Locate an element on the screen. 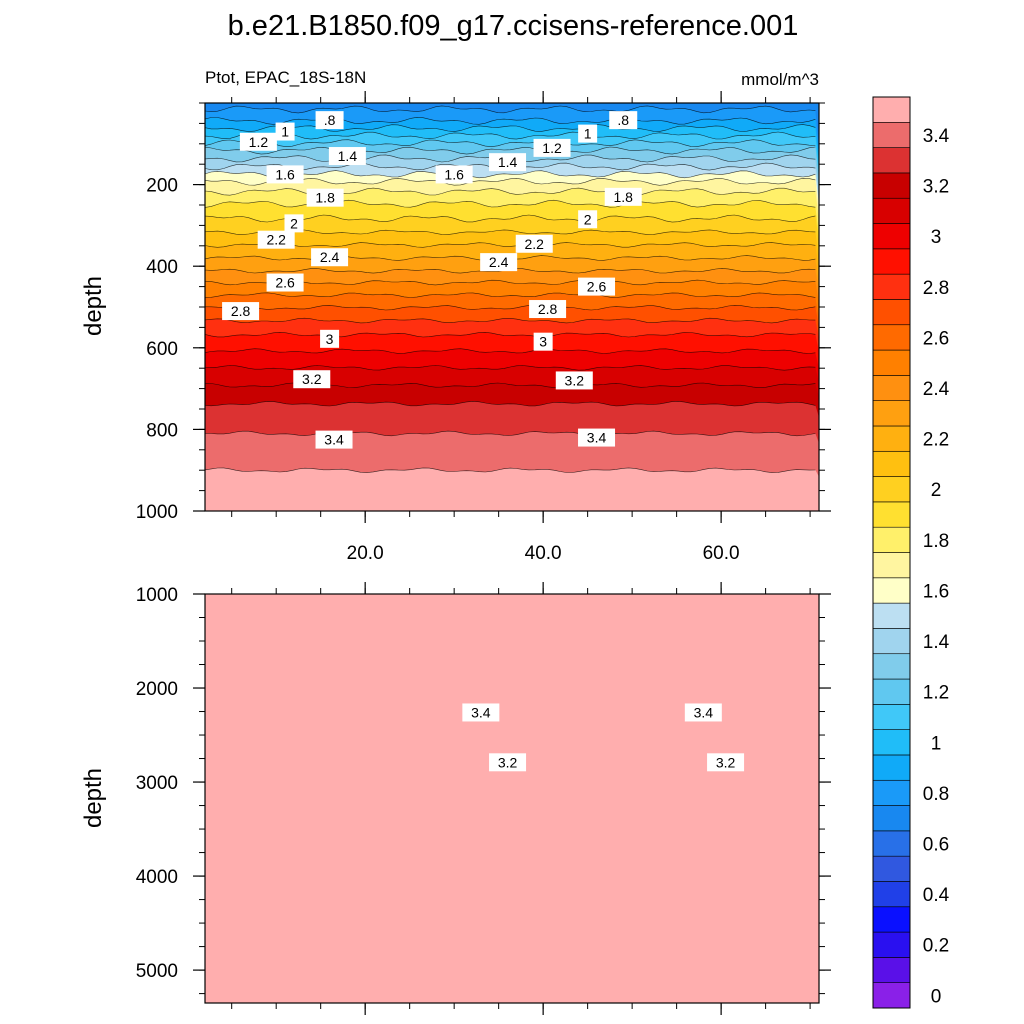 The width and height of the screenshot is (1024, 1024). contour-label-text: 2 is located at coordinates (588, 219).